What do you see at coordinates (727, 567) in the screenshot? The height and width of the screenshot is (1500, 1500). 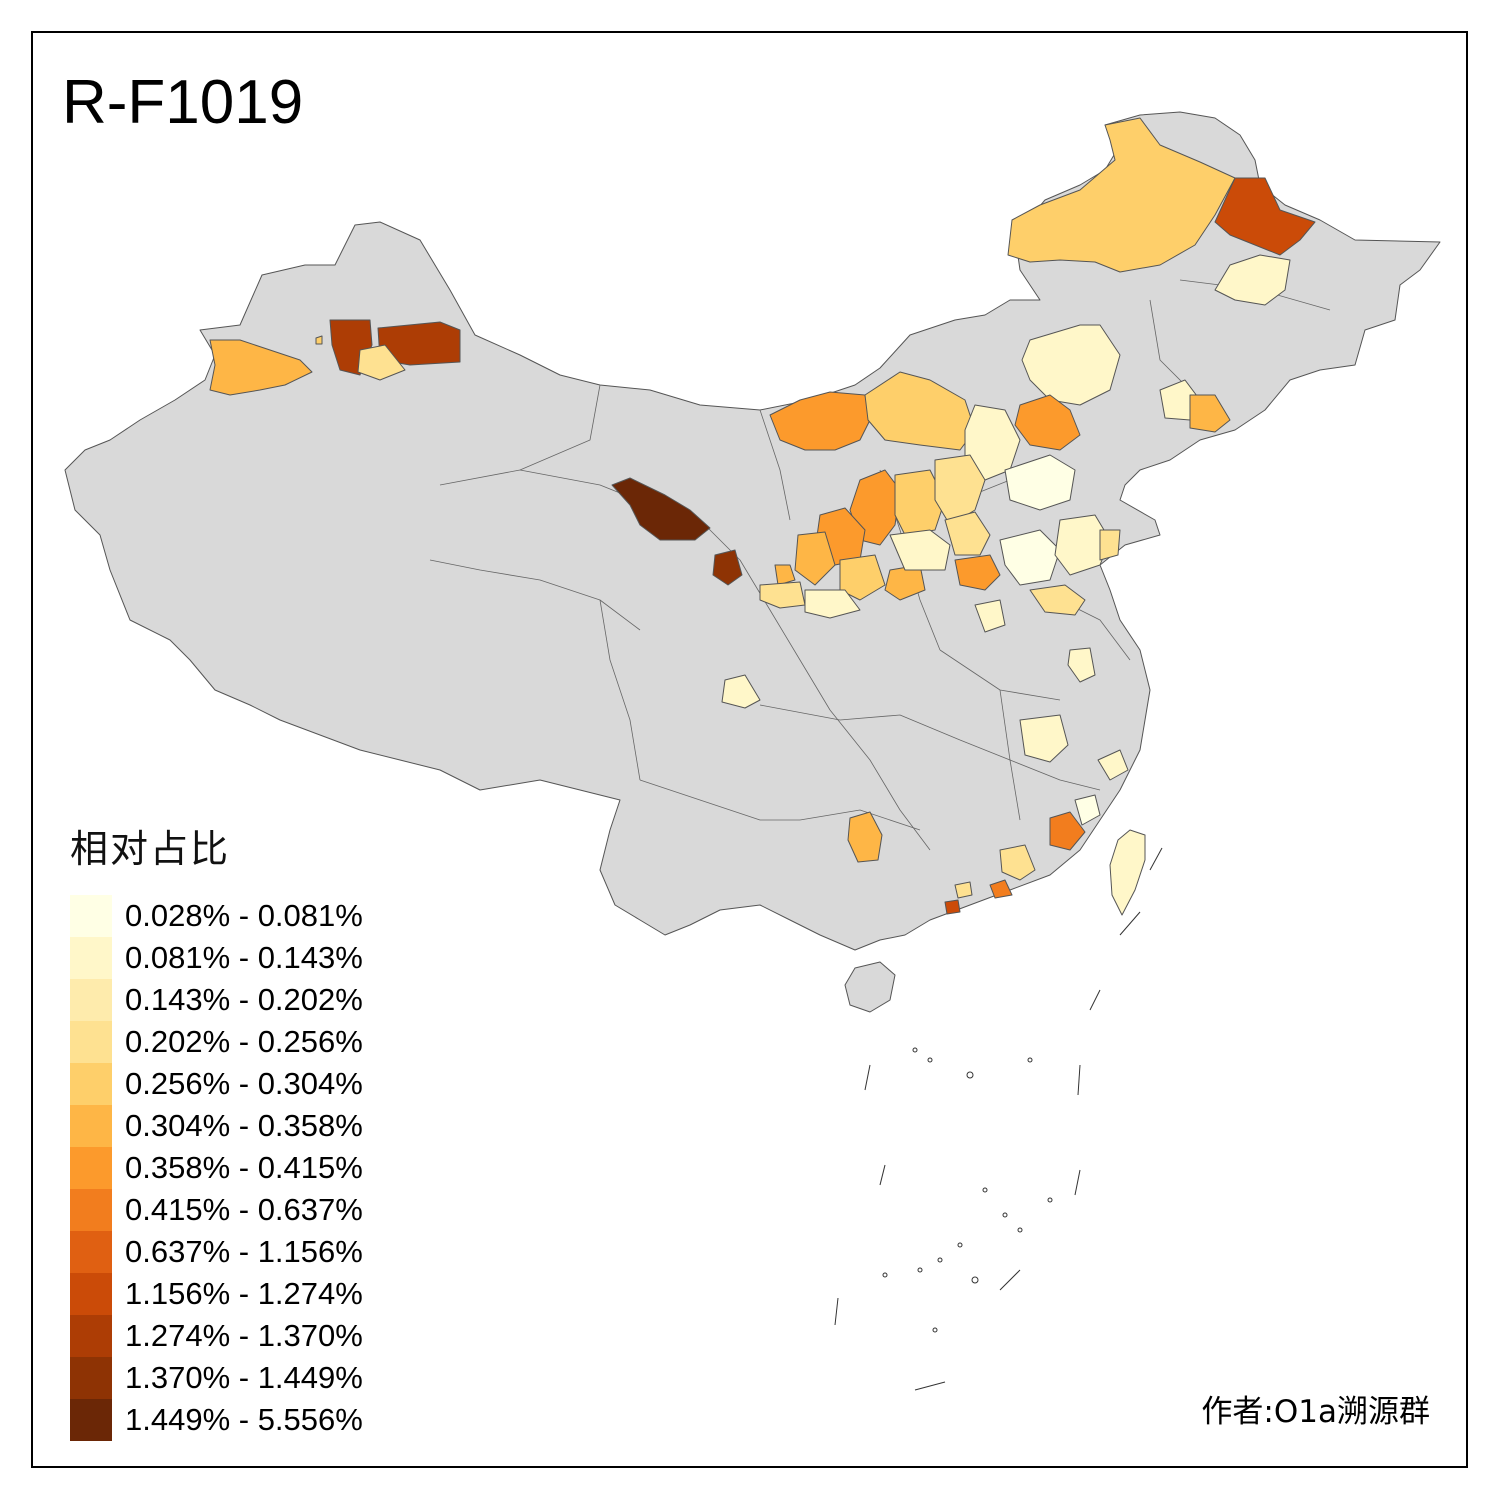 I see `region-xining` at bounding box center [727, 567].